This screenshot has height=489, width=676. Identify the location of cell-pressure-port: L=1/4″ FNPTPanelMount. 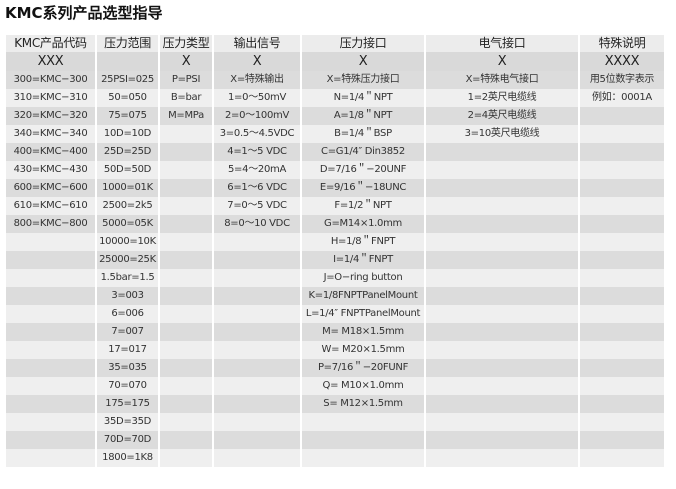
(363, 314).